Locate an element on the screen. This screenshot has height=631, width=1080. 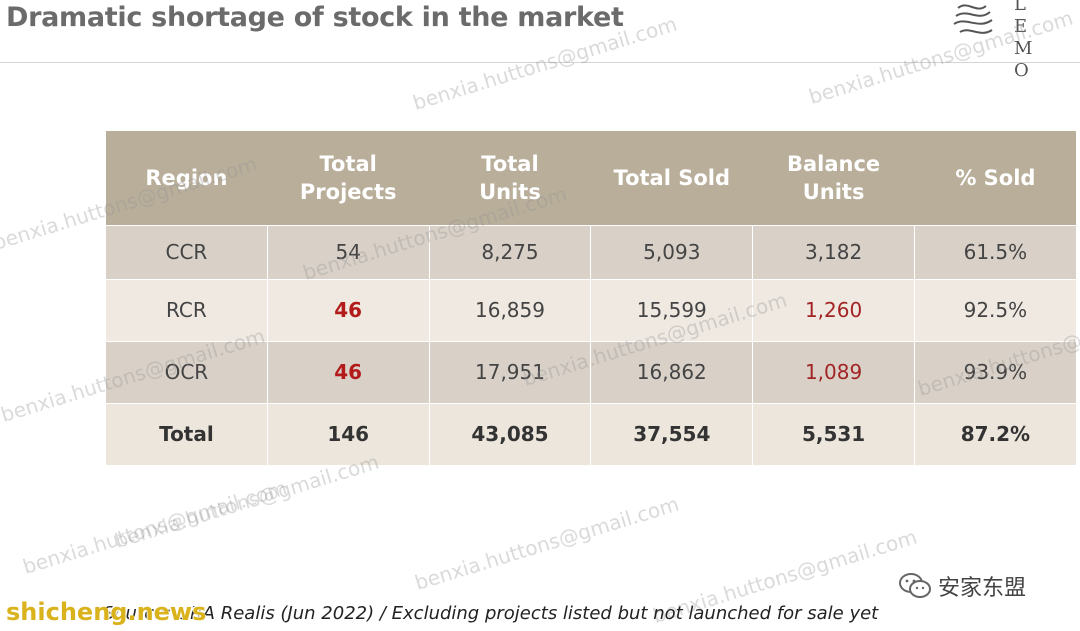
total-units: 43,085 is located at coordinates (510, 434).